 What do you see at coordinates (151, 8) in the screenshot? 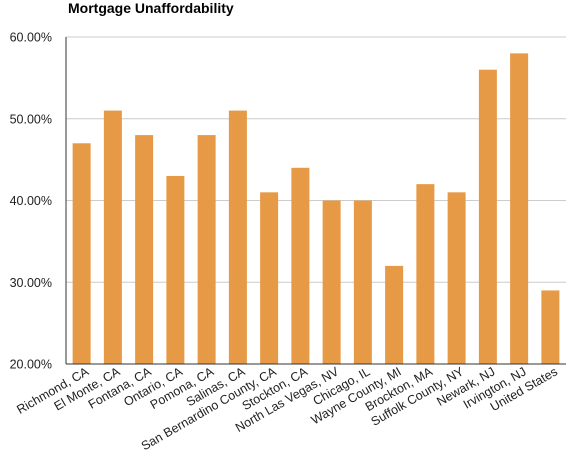
I see `chart-title: Mortgage Unaffordability` at bounding box center [151, 8].